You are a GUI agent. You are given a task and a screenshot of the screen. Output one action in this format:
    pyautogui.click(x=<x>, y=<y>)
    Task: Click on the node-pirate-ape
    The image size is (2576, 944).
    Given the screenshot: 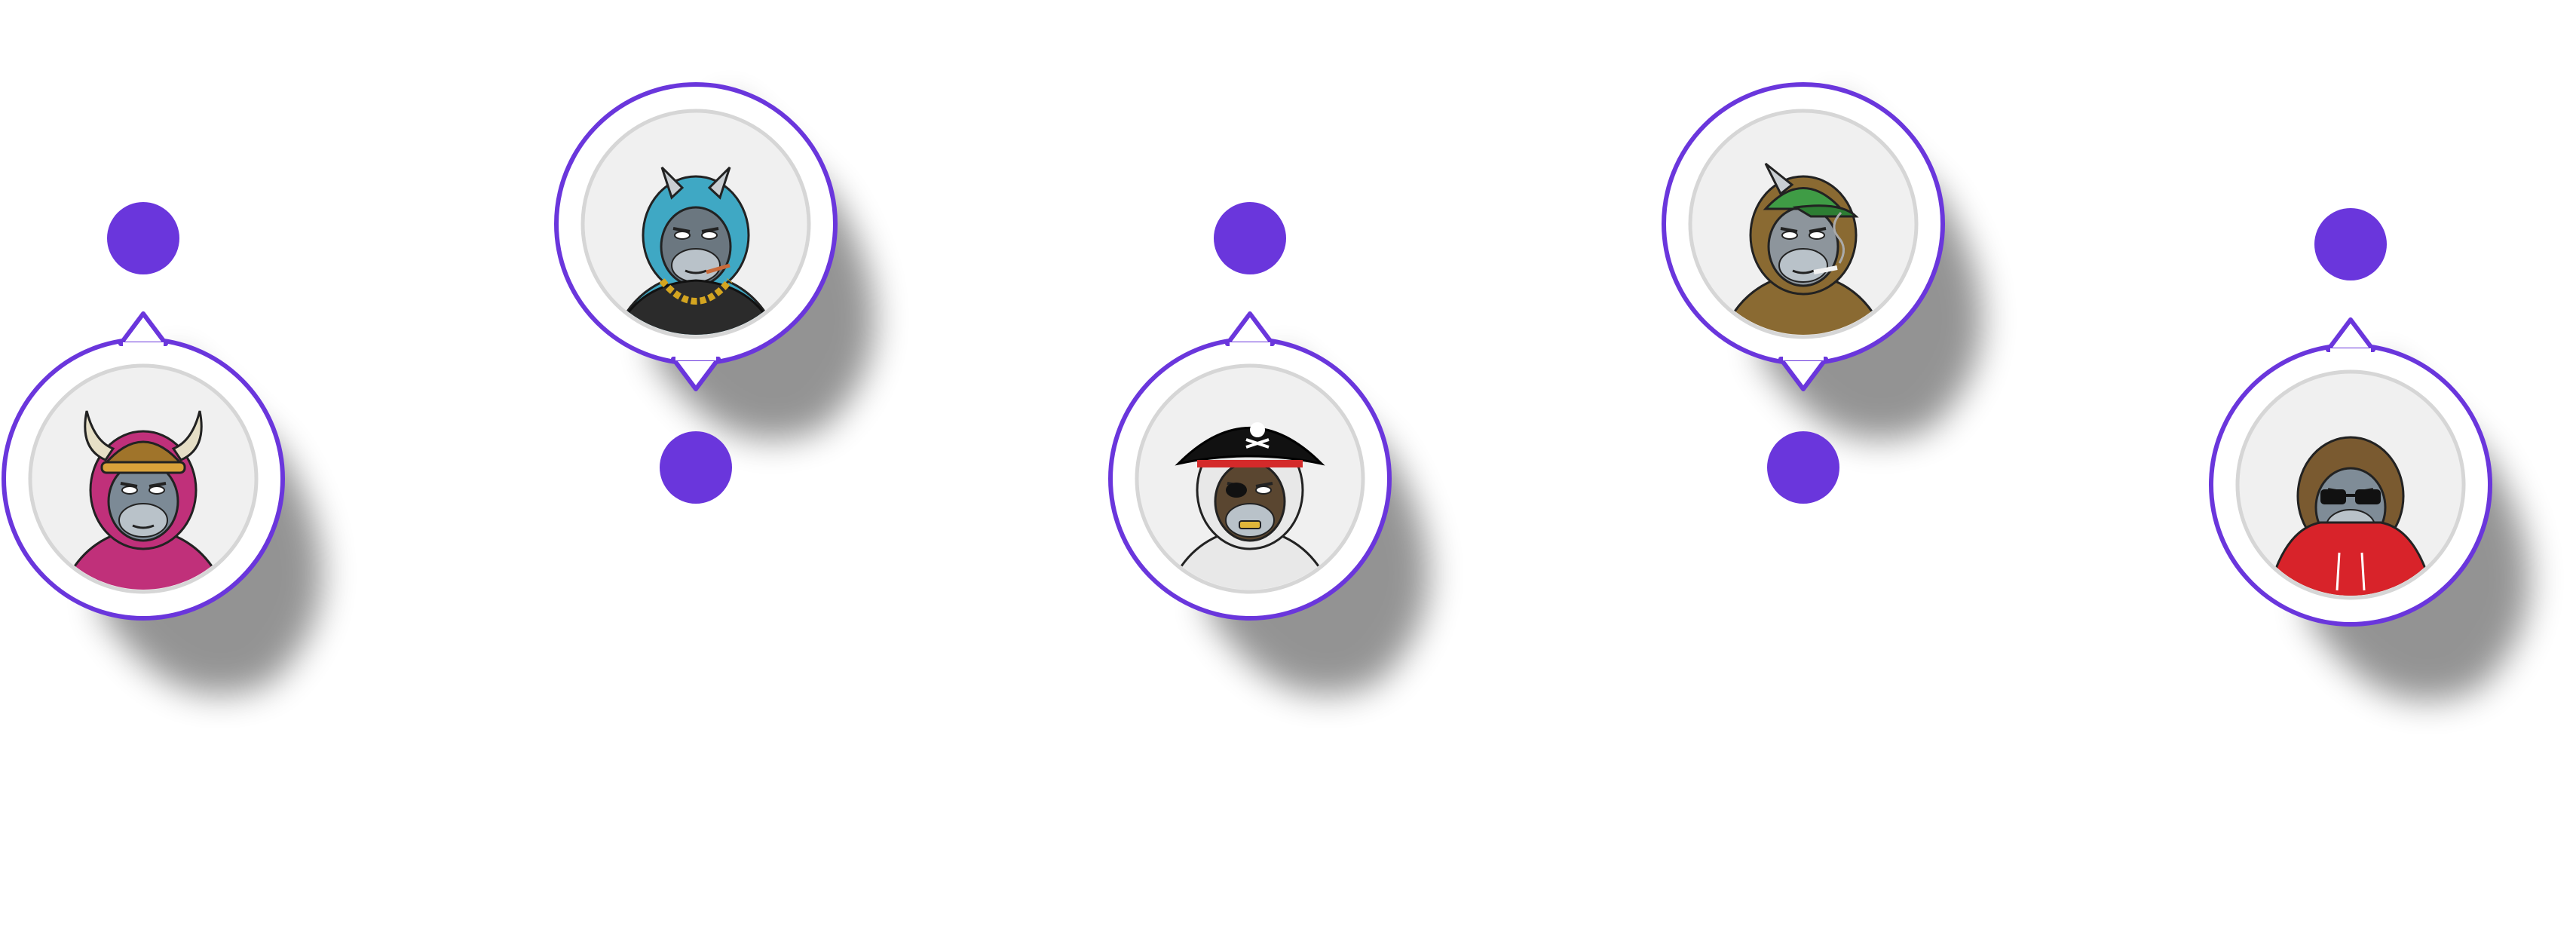 What is the action you would take?
    pyautogui.click(x=1250, y=412)
    